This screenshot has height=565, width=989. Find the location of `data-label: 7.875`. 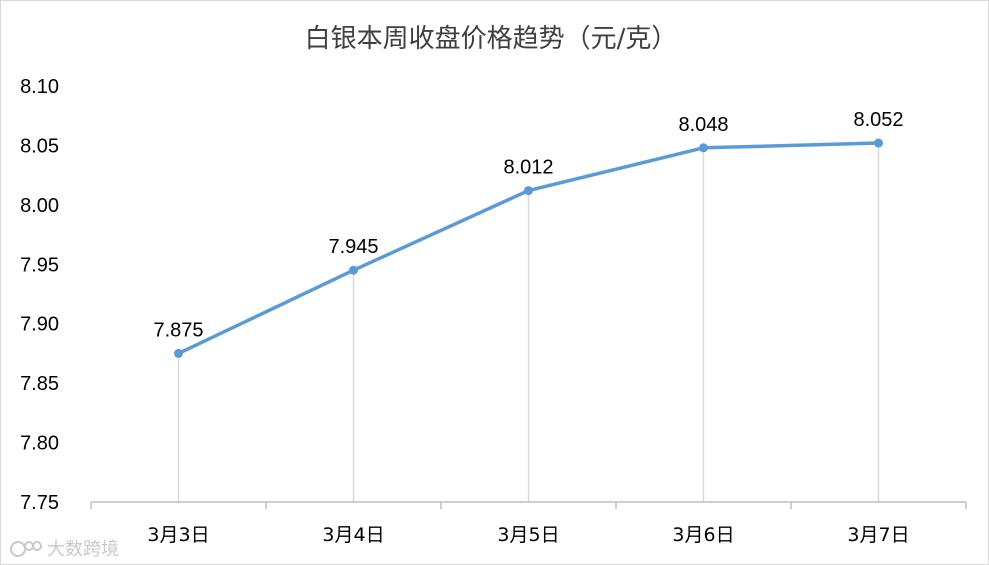

data-label: 7.875 is located at coordinates (178, 330).